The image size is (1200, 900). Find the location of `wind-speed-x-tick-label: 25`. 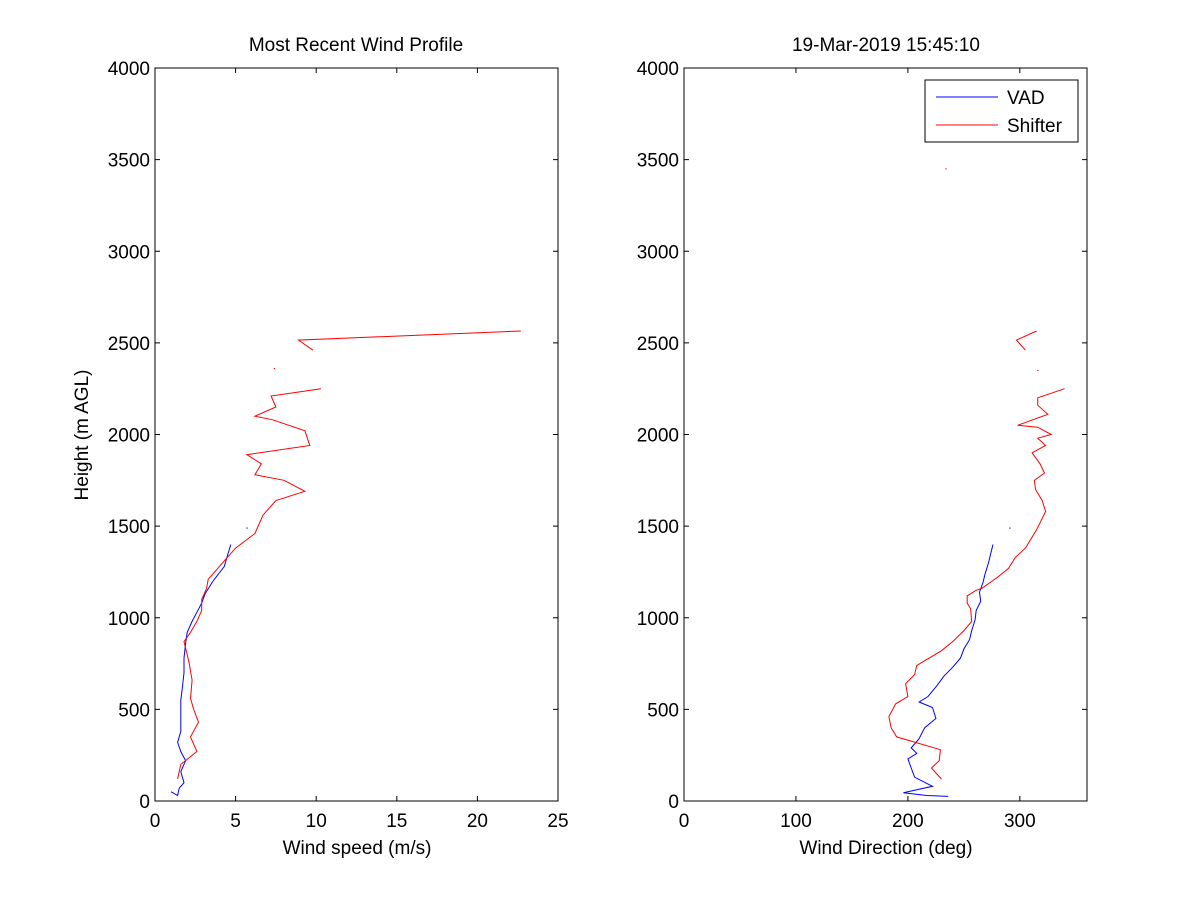

wind-speed-x-tick-label: 25 is located at coordinates (557, 821).